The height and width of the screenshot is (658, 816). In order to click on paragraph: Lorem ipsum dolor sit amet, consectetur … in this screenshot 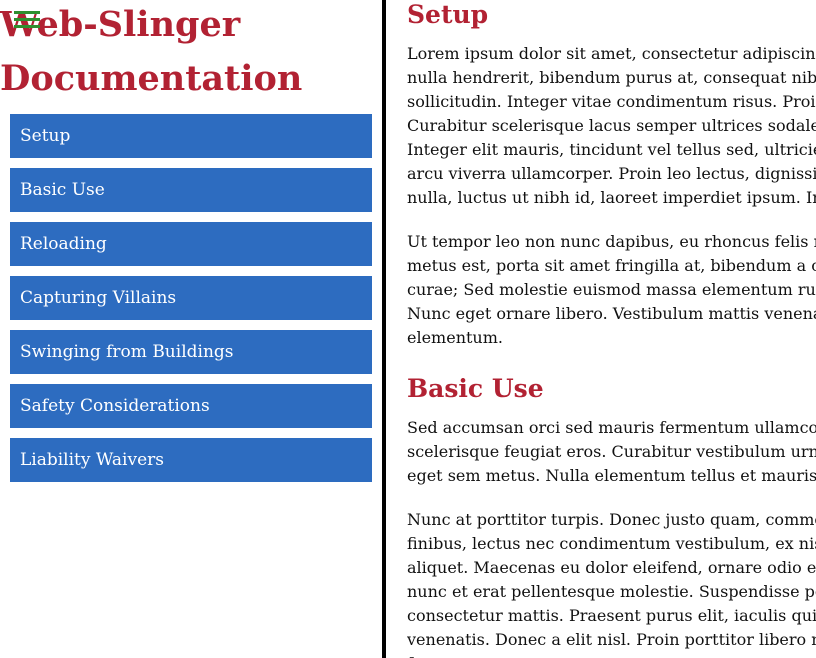, I will do `click(611, 125)`.